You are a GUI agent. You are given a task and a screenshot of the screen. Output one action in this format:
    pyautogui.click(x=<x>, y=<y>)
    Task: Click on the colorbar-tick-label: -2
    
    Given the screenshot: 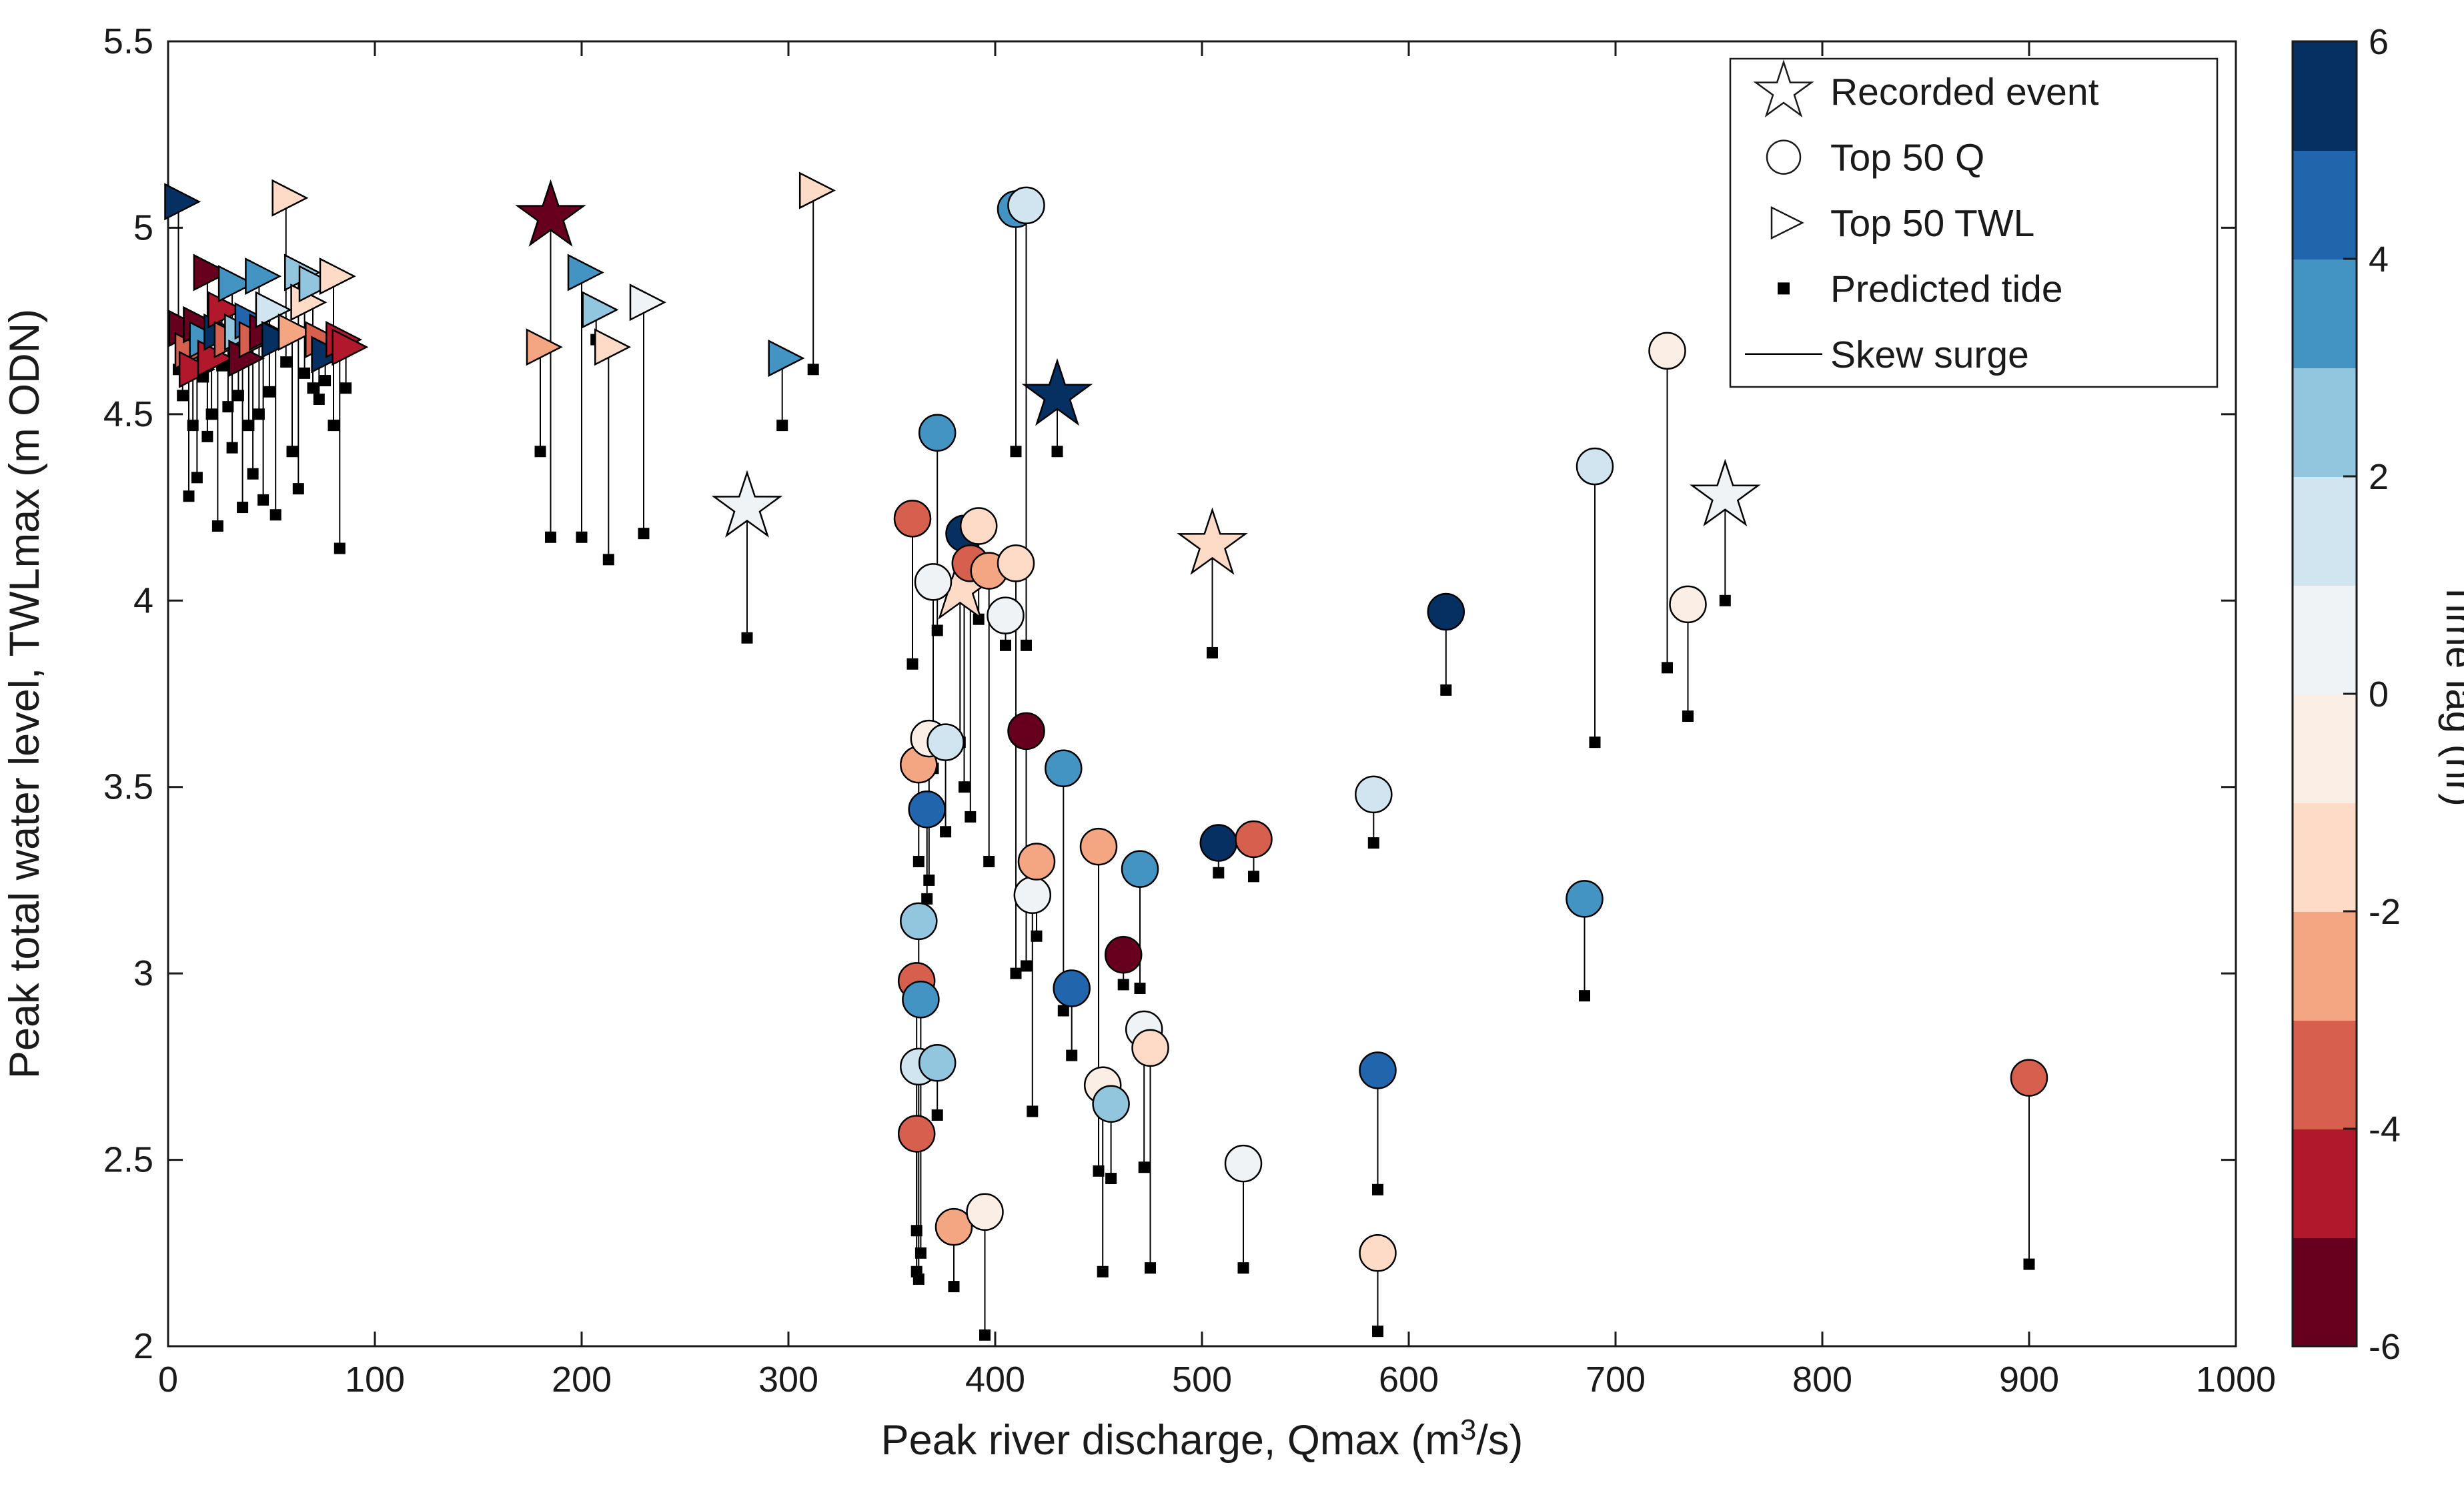 What is the action you would take?
    pyautogui.click(x=2385, y=912)
    